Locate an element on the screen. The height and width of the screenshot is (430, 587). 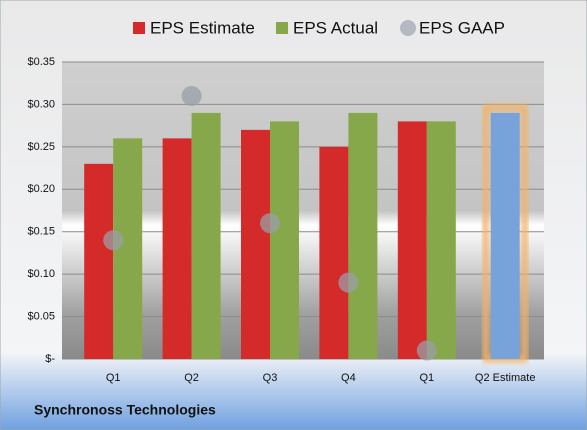
x-tick-label: Q4 is located at coordinates (348, 378).